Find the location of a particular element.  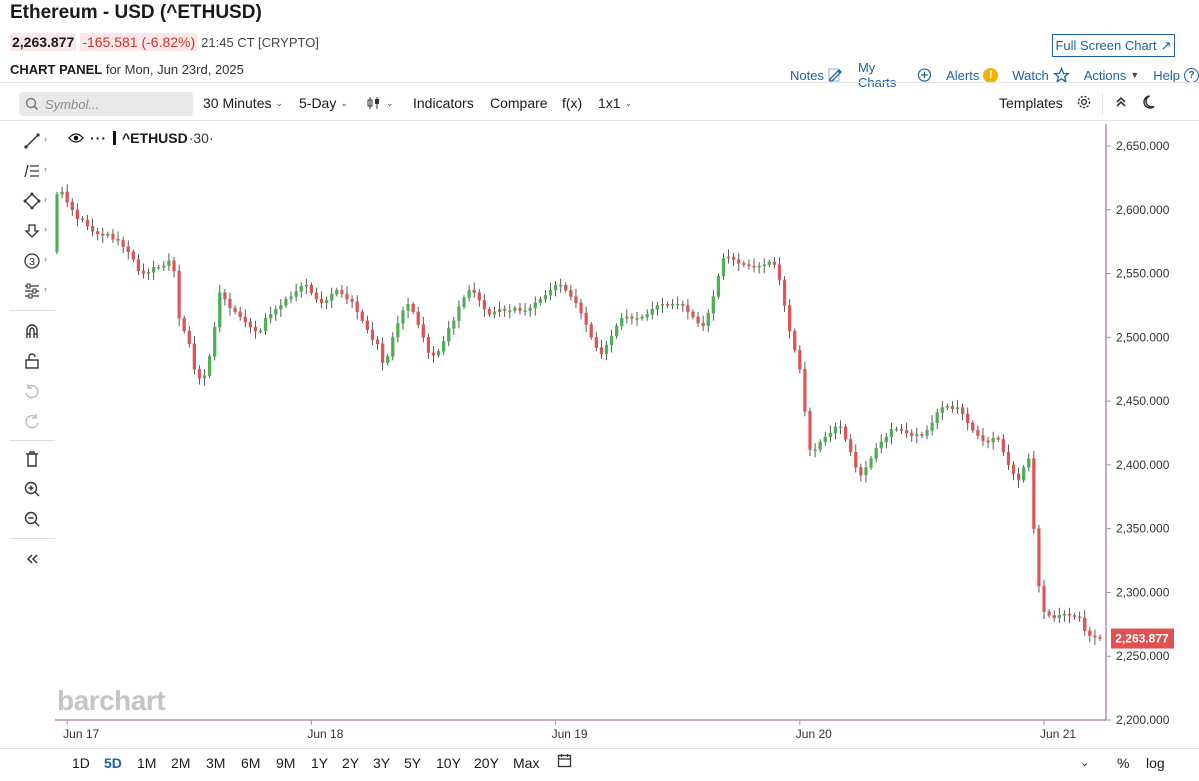

zoom-out-icon is located at coordinates (32, 519).